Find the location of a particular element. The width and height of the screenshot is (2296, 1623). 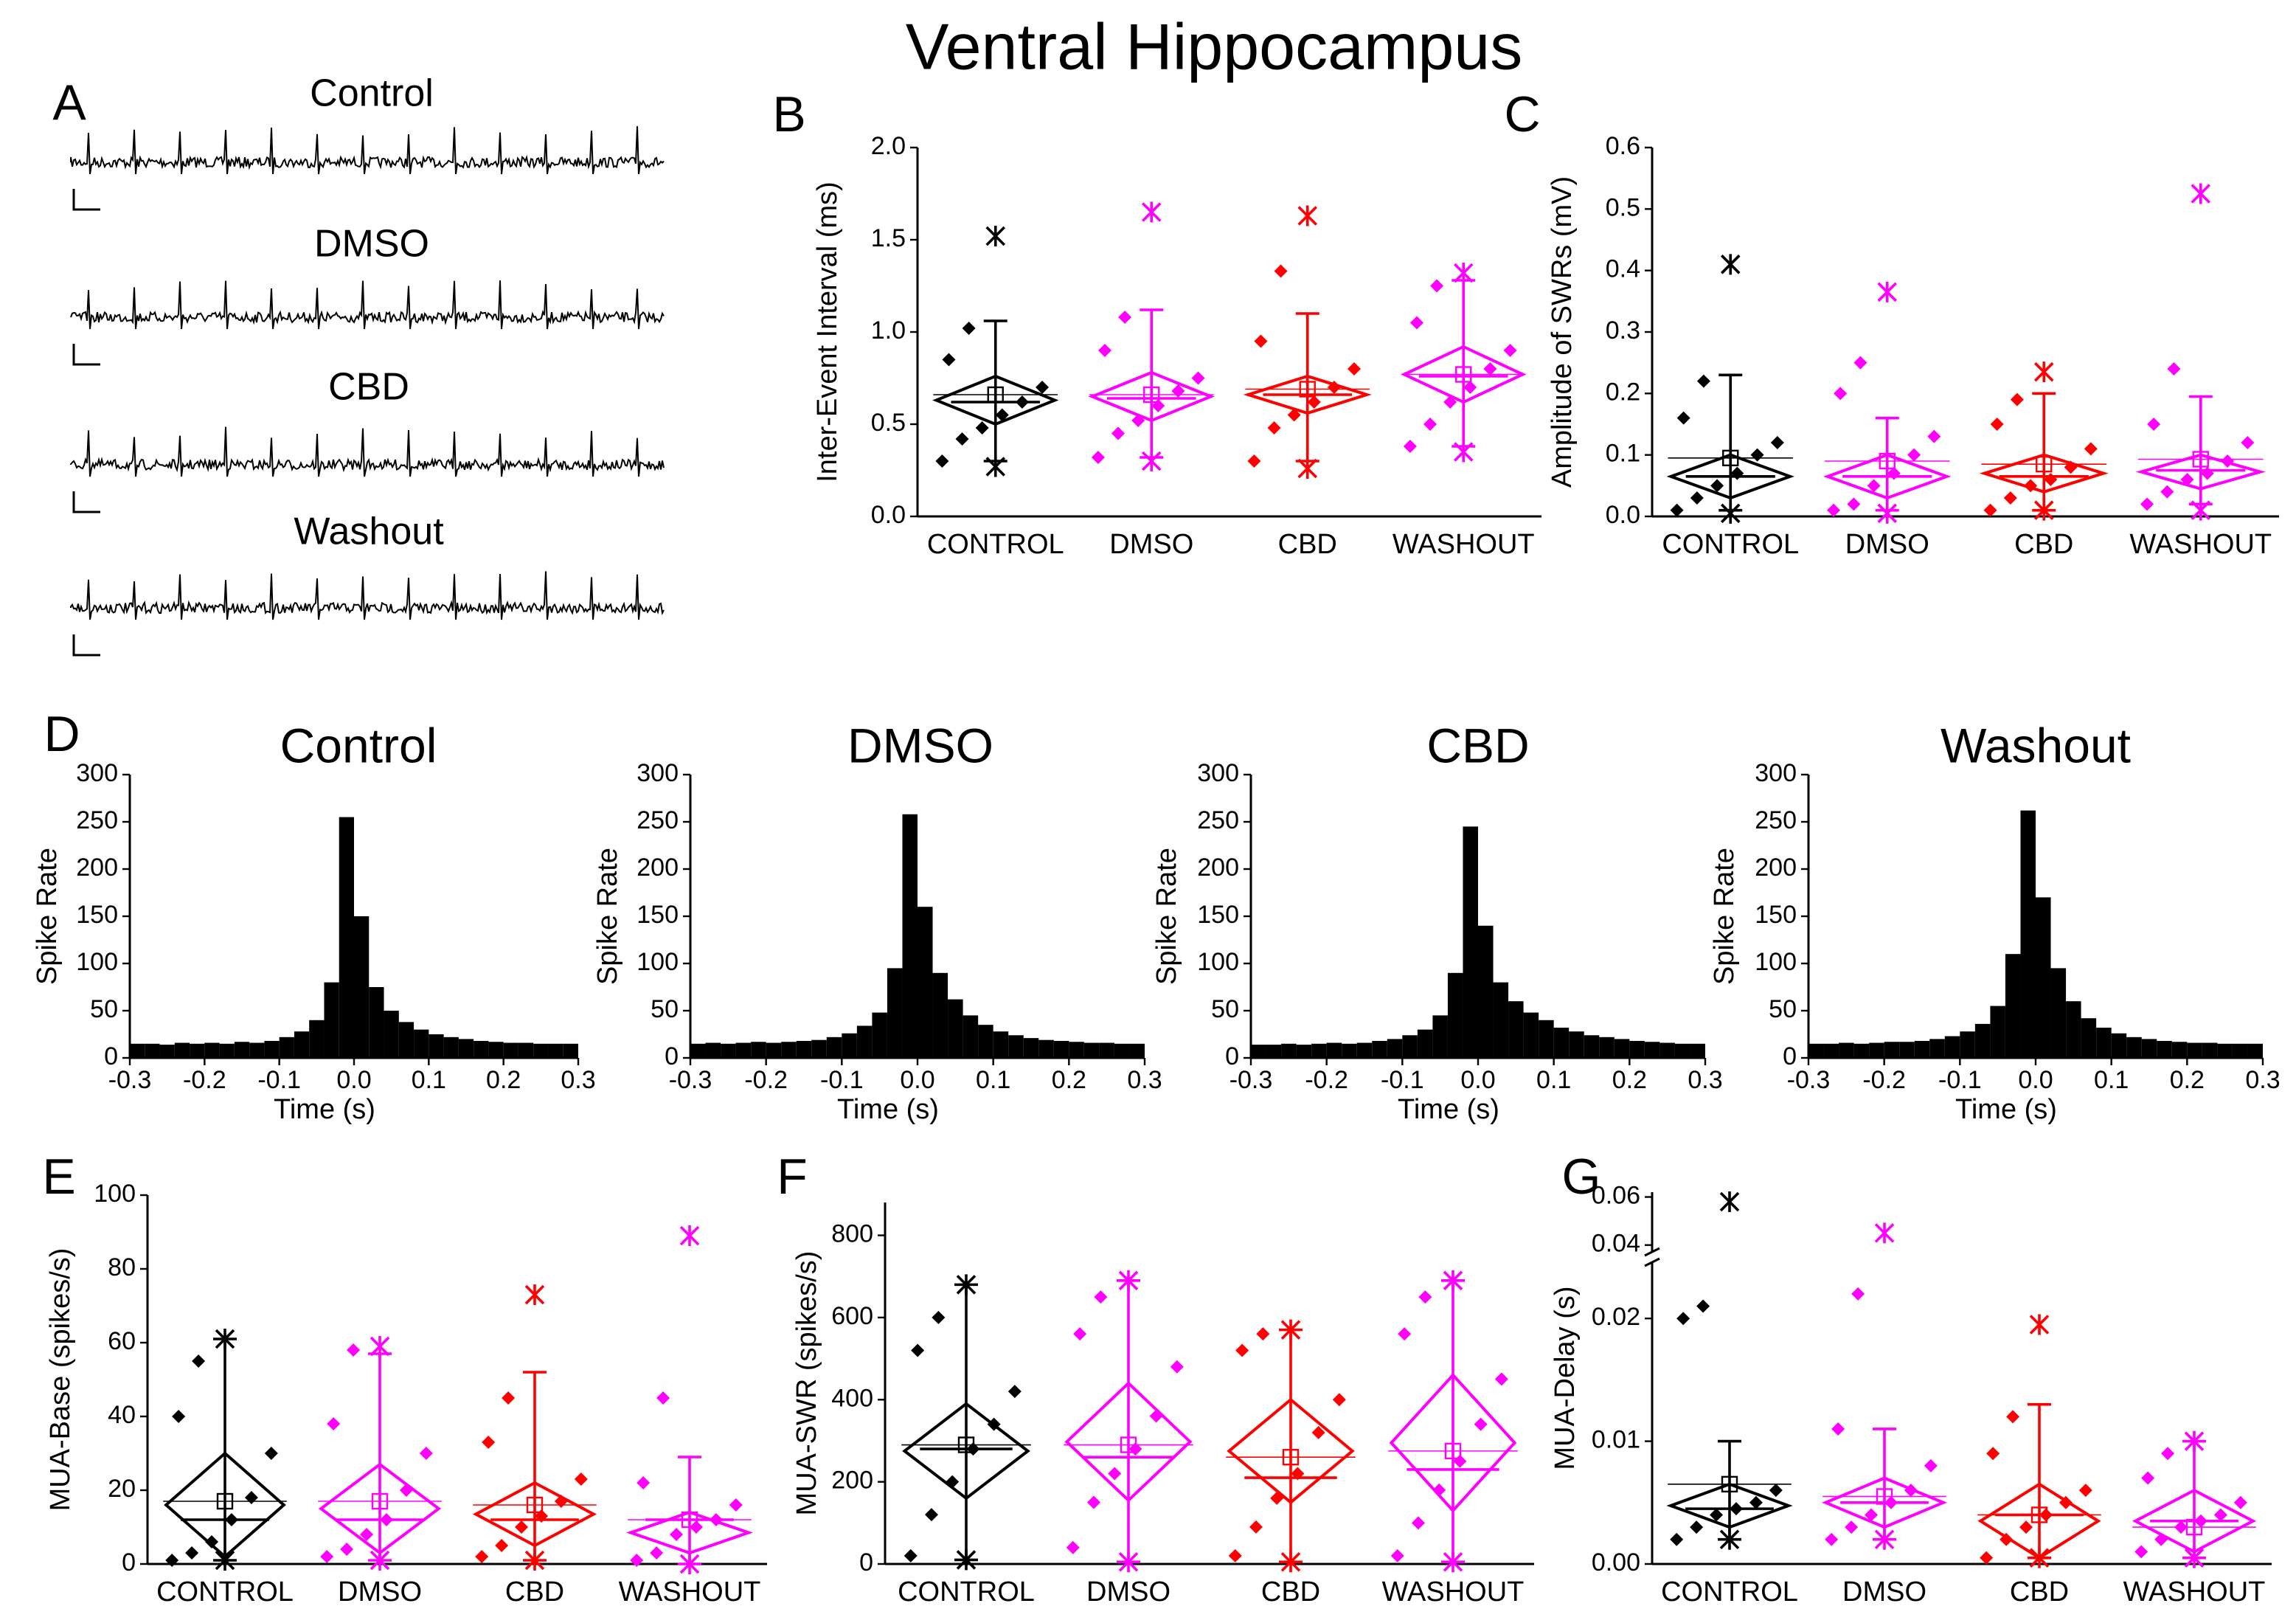

x-tick-label: 0.3 is located at coordinates (578, 1080).